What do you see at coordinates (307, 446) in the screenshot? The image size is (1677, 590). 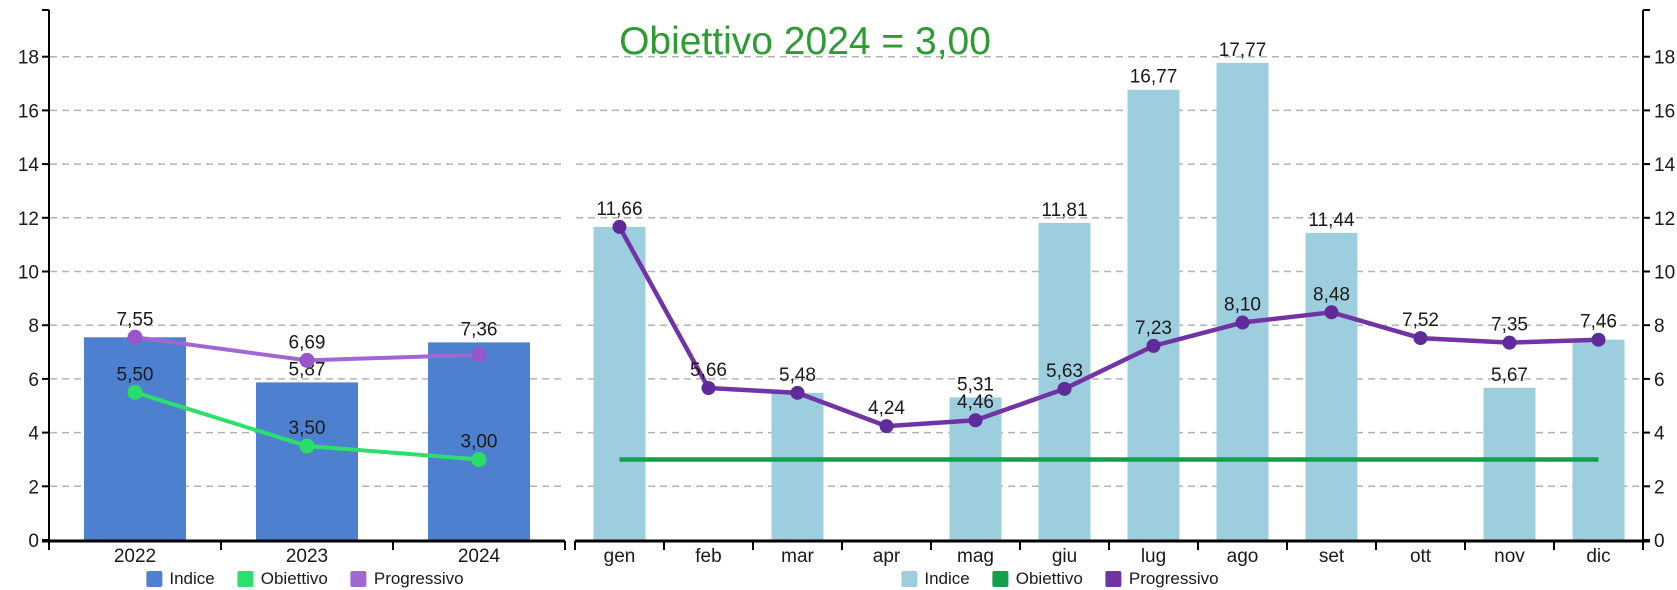 I see `obiettivo-point-2023` at bounding box center [307, 446].